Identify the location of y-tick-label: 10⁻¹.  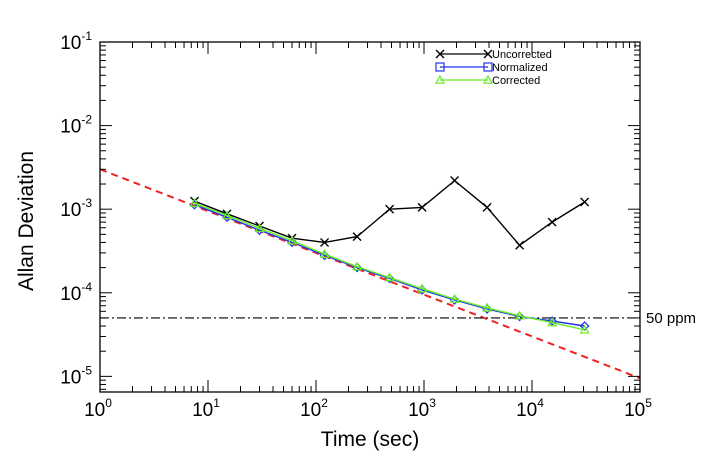
(76, 41).